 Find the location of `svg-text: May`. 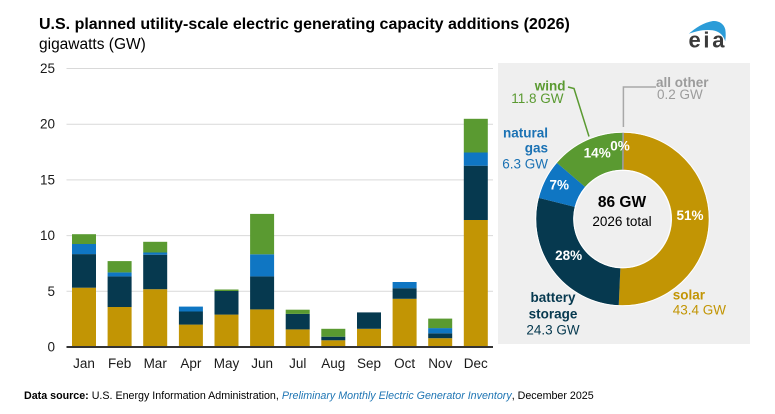

svg-text: May is located at coordinates (227, 363).